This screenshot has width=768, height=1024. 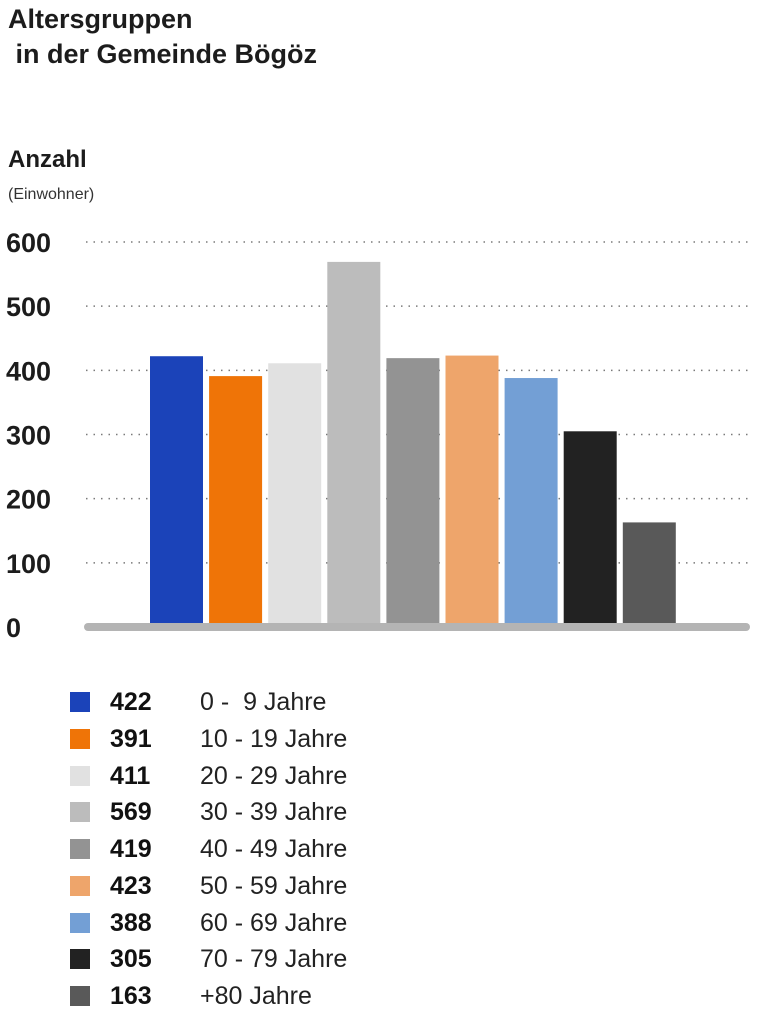 I want to click on chart-title: Altersgruppen in der Gemeinde Bögöz, so click(x=163, y=36).